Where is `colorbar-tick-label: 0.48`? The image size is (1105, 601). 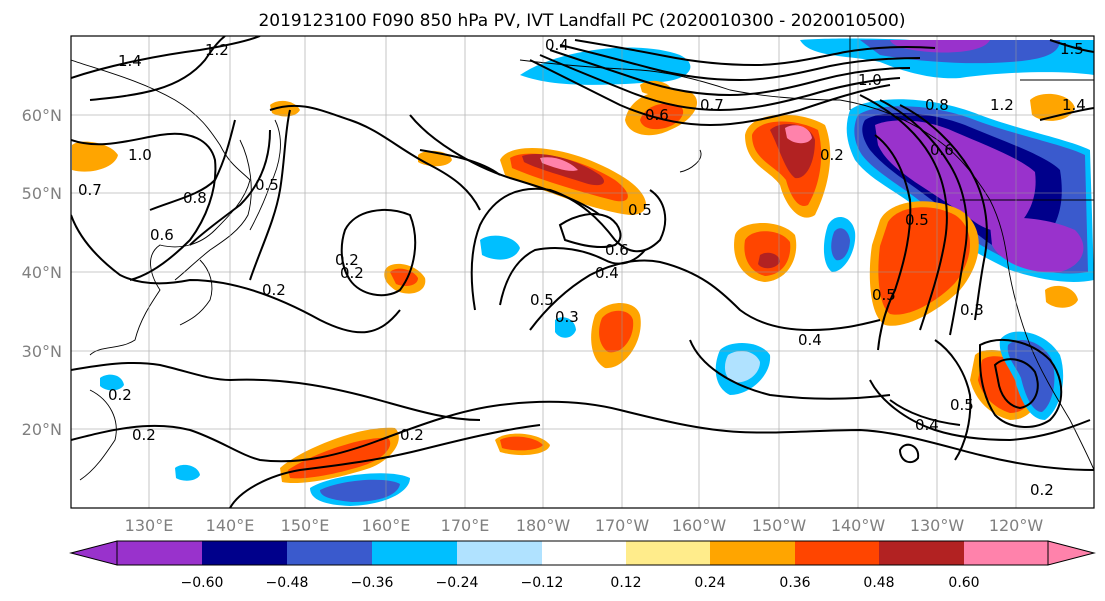 colorbar-tick-label: 0.48 is located at coordinates (878, 583).